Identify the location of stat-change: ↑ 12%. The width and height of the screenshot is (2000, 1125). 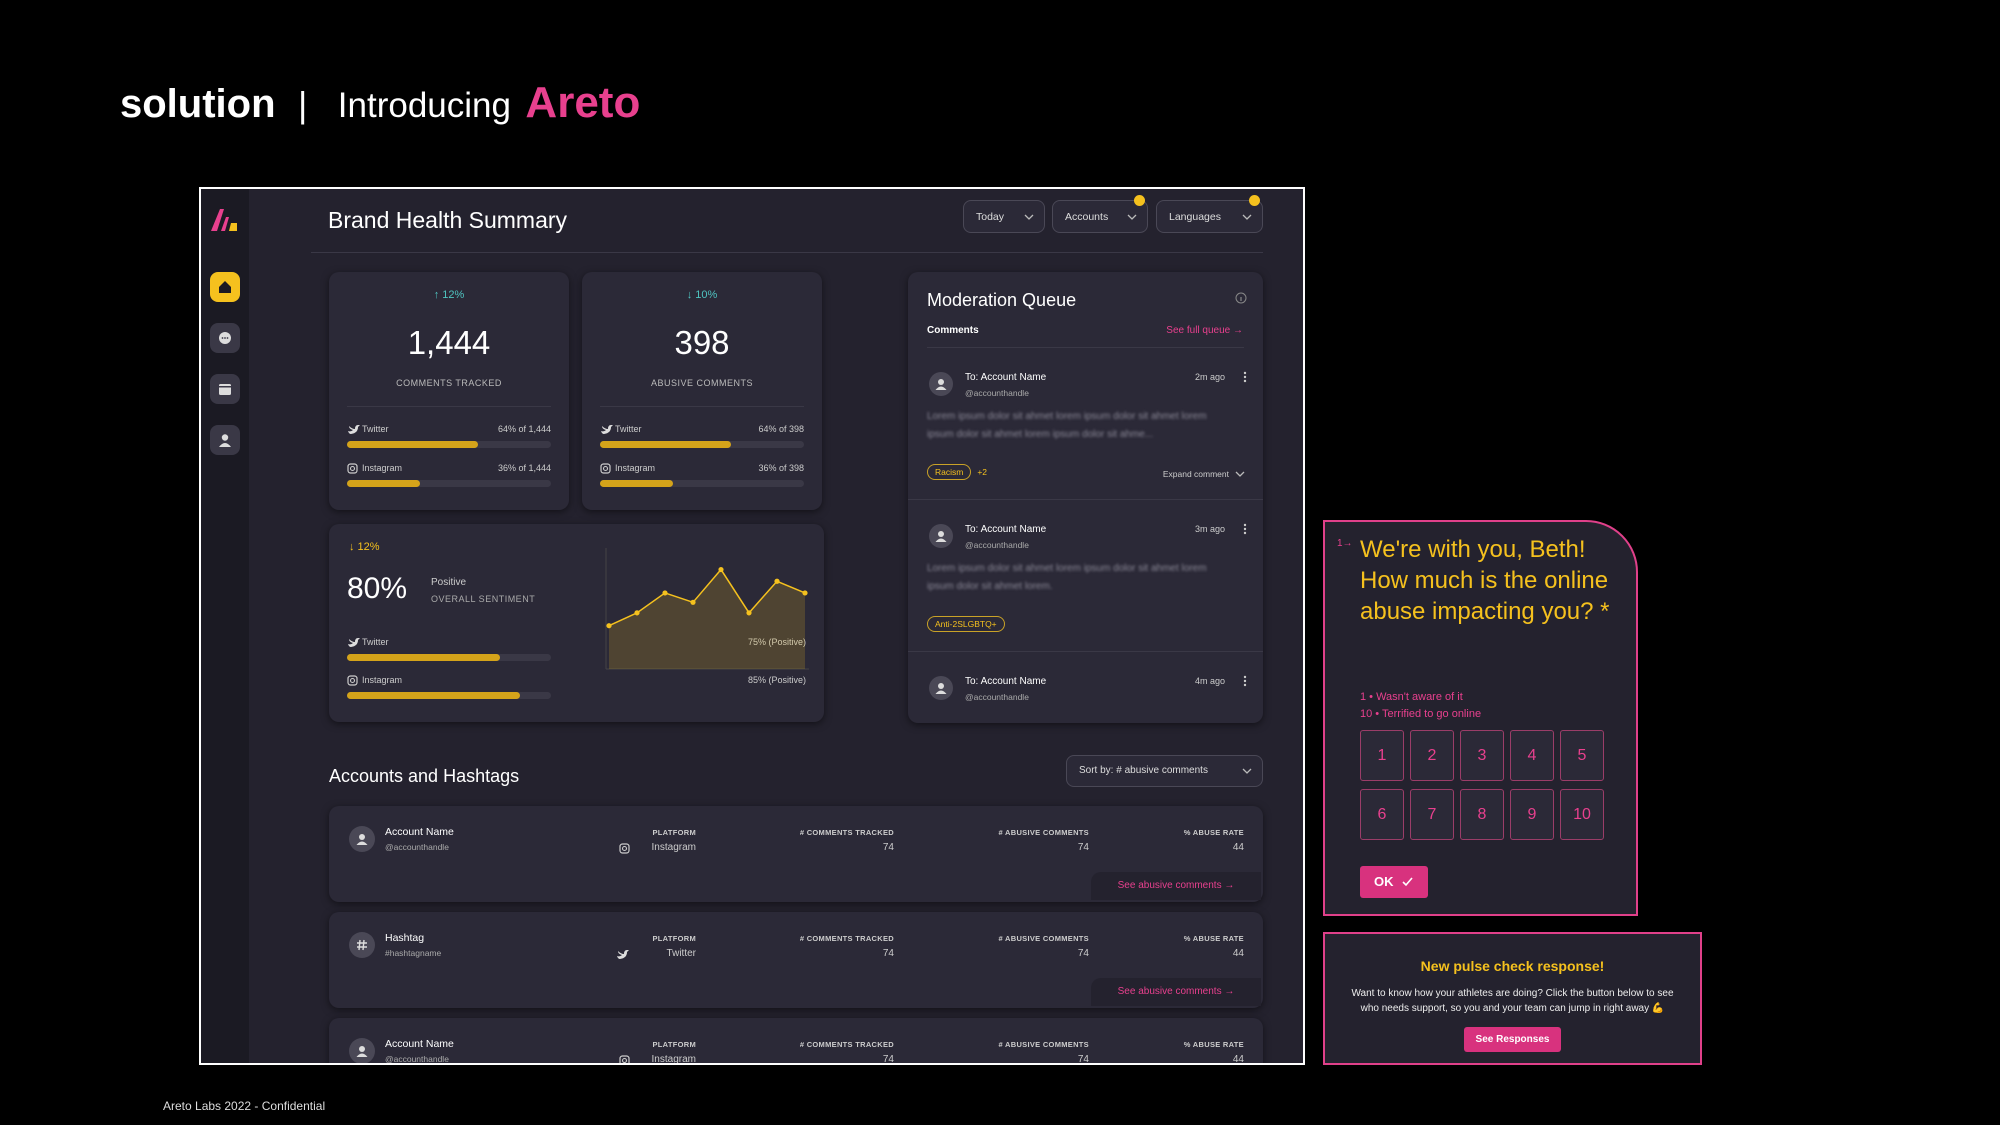
(449, 295).